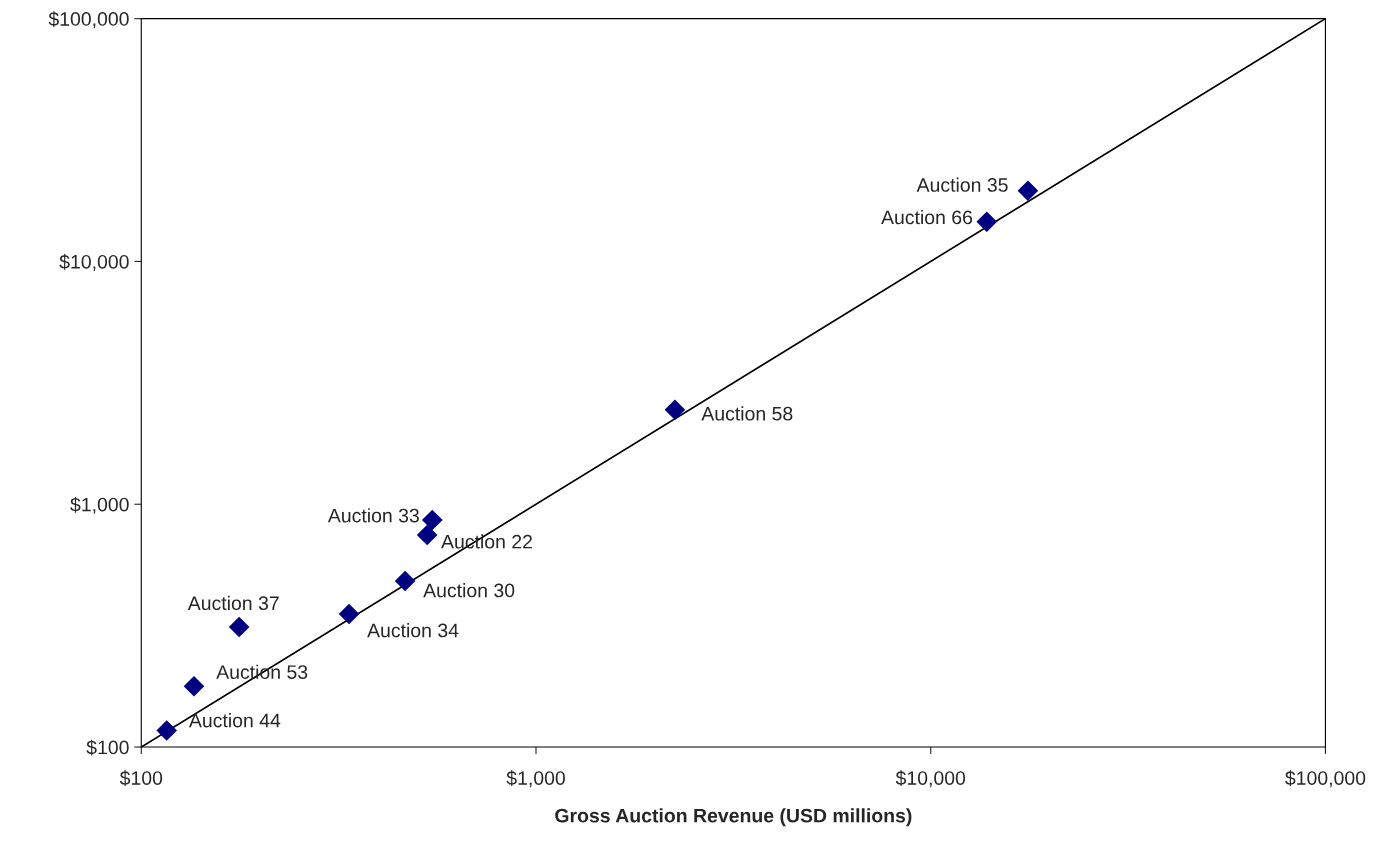  I want to click on x-tick-label: $1,000, so click(535, 779).